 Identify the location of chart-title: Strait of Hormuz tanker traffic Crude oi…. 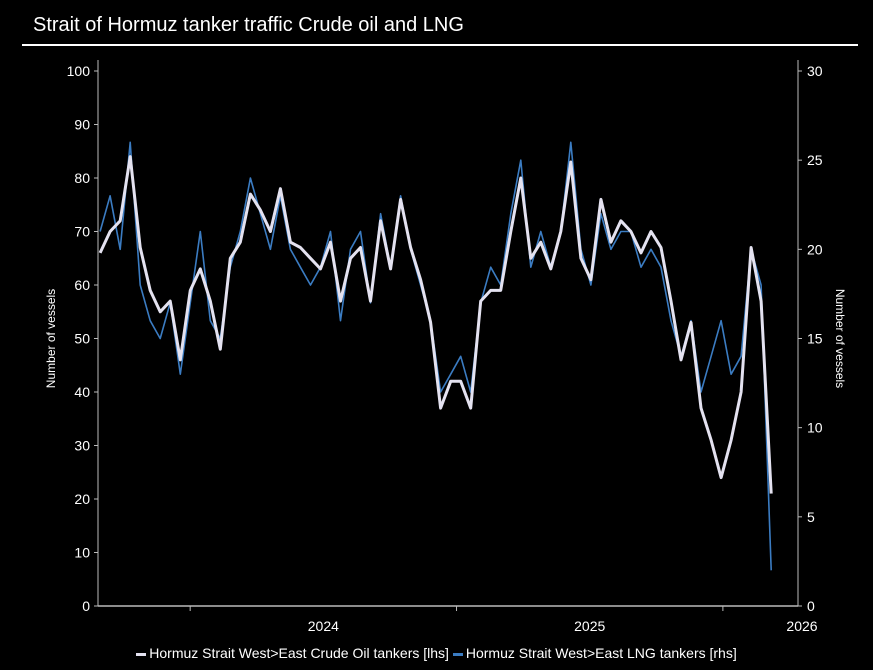
(248, 25).